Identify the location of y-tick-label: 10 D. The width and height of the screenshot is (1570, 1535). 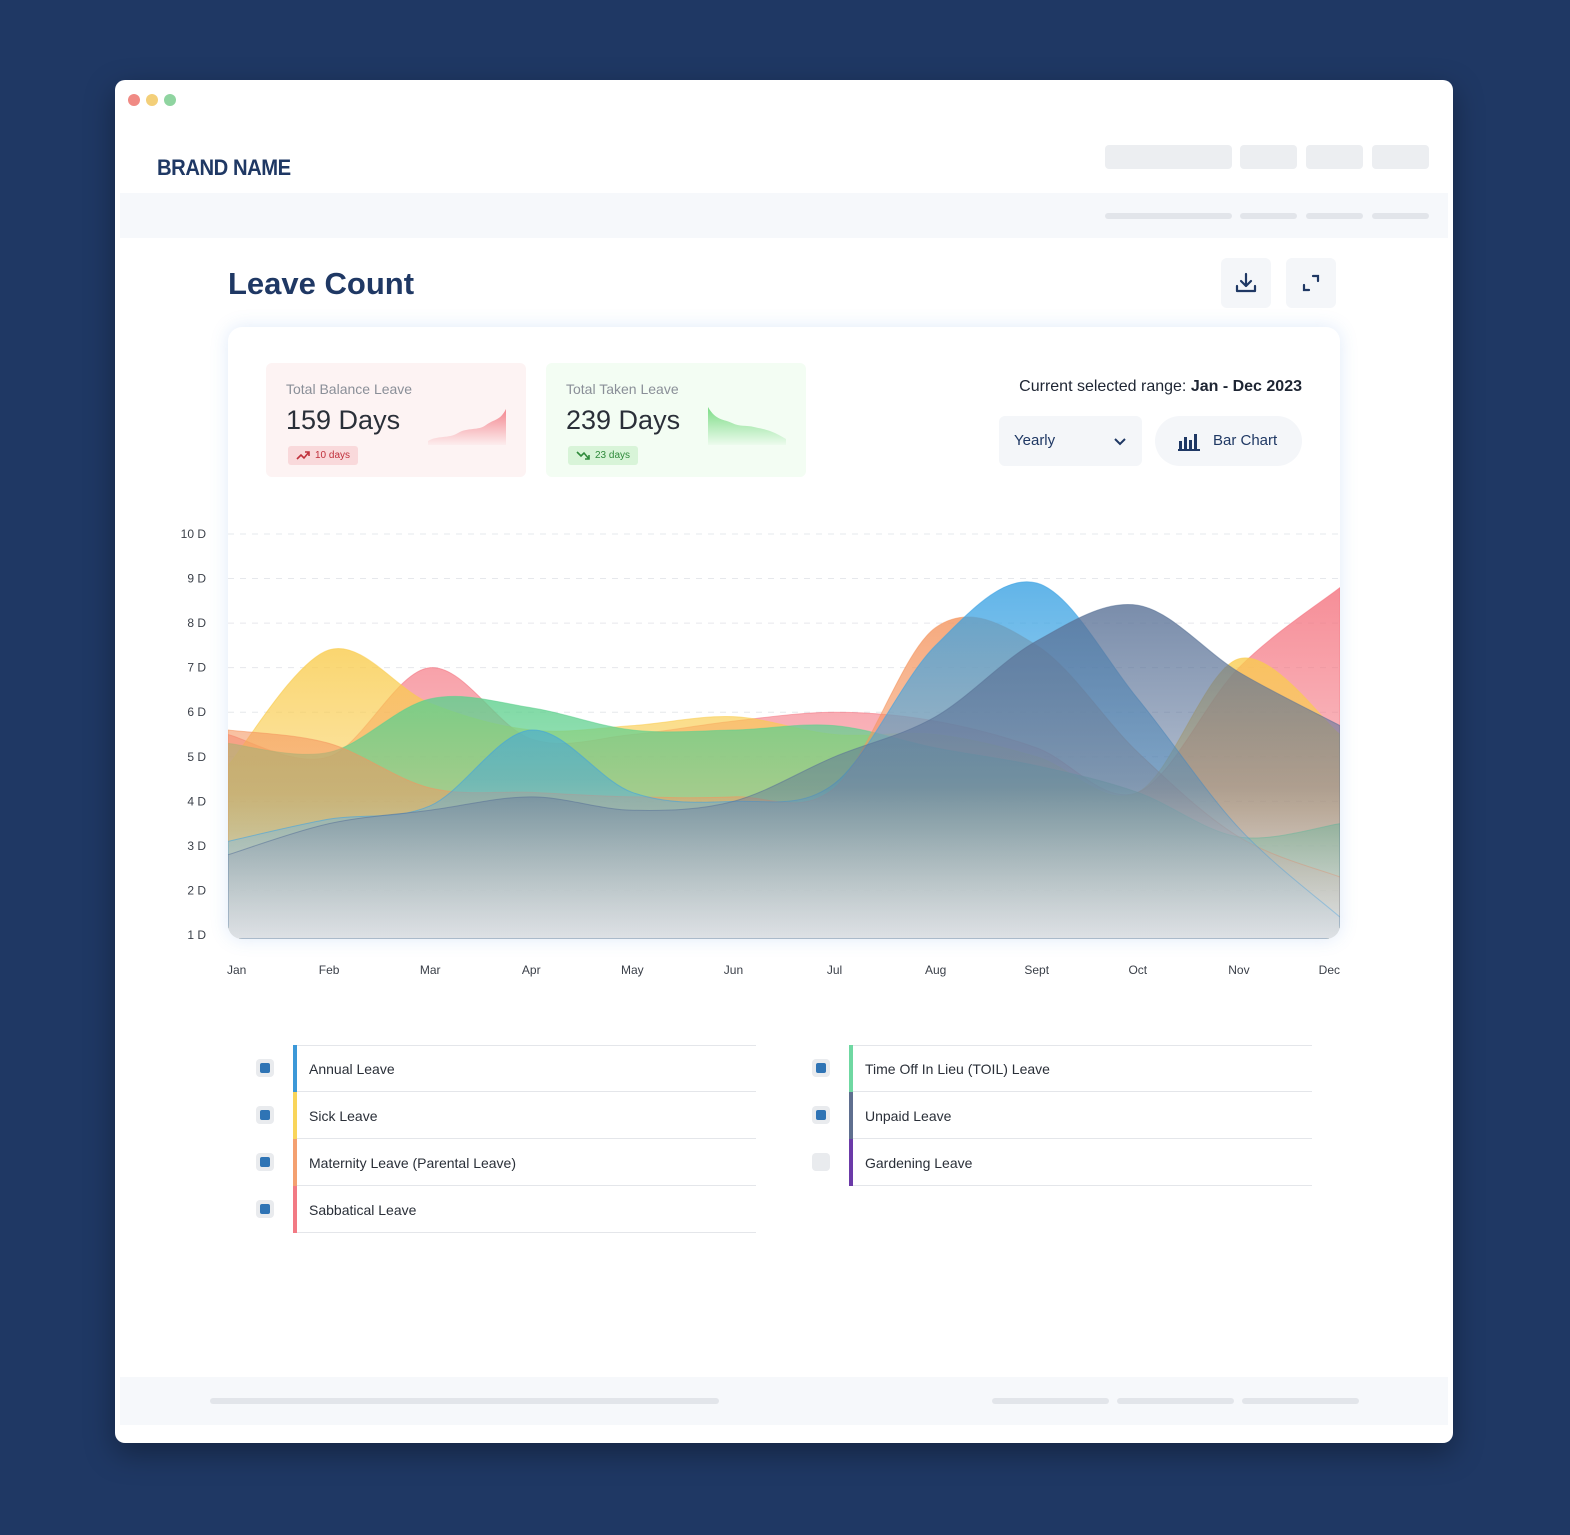
(194, 534).